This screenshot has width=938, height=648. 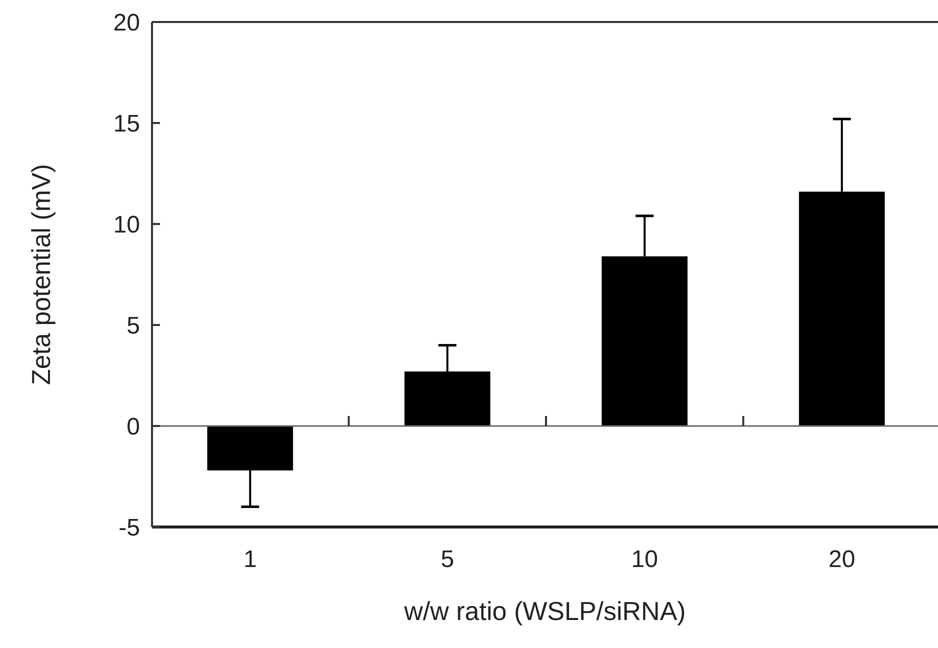 I want to click on y-tick-label: 5, so click(x=133, y=326).